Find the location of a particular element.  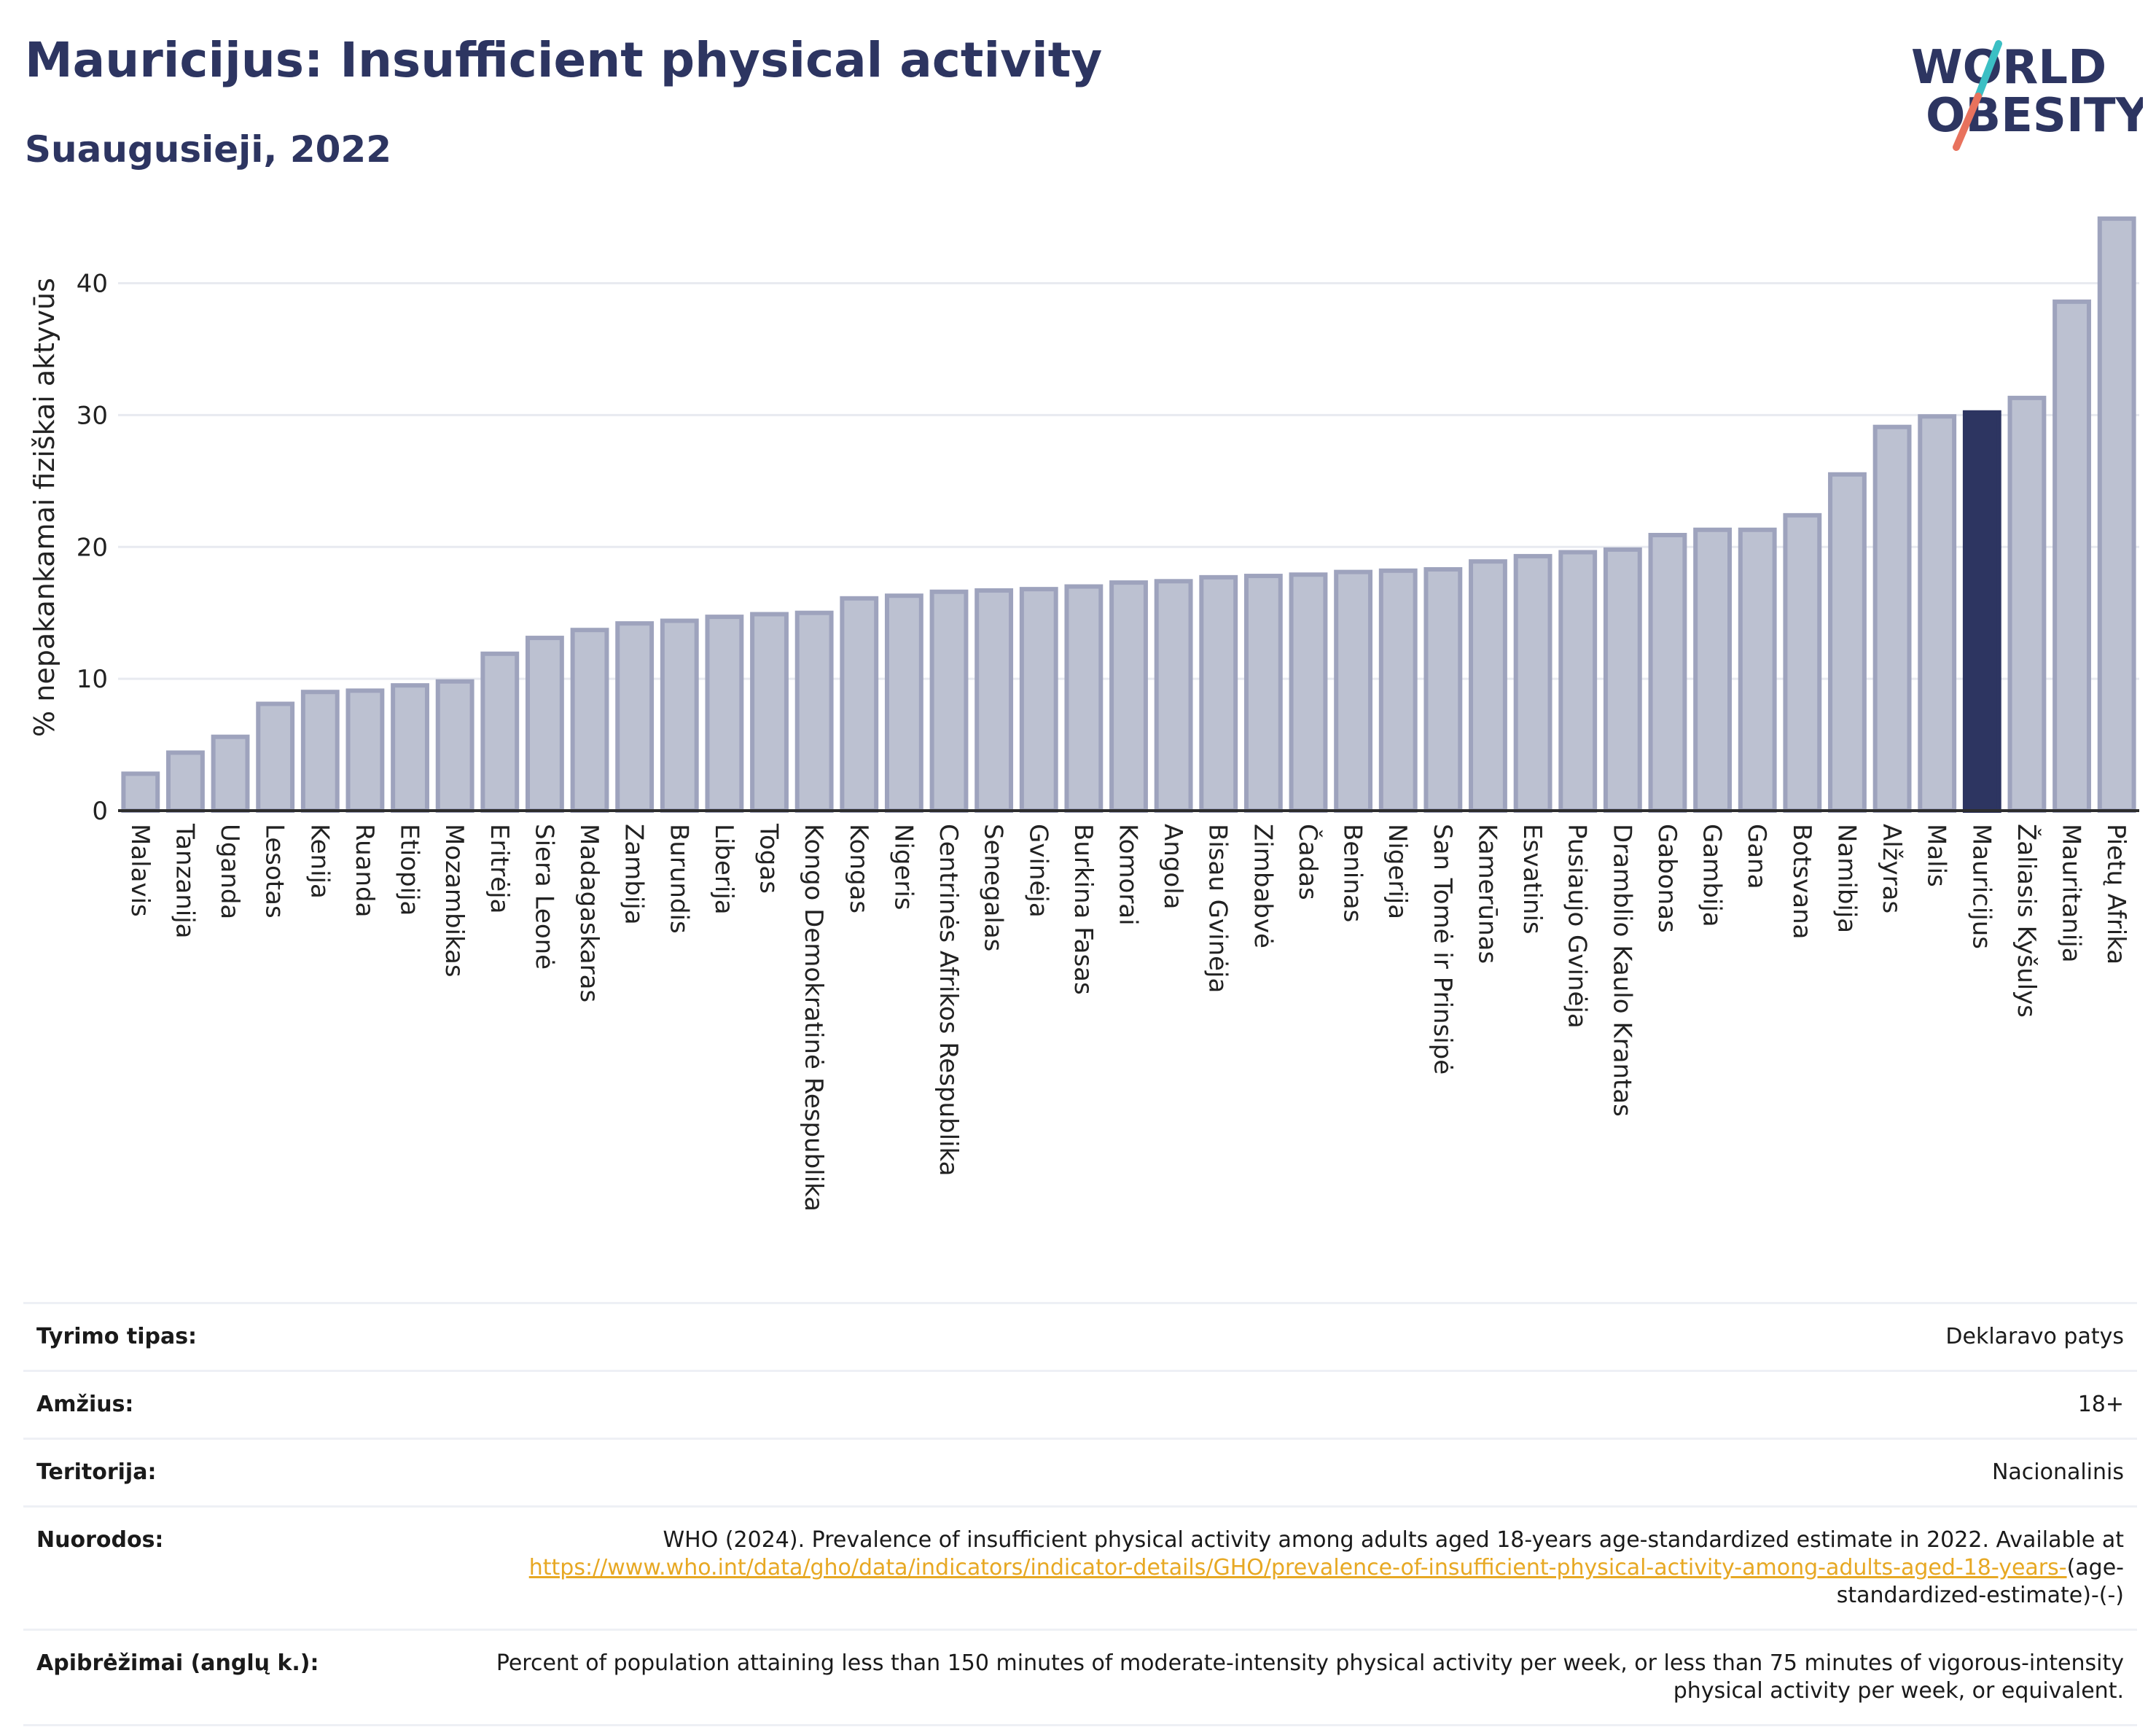

meta-row-territory: Teritorija: Nacionalinis is located at coordinates (1080, 1474).